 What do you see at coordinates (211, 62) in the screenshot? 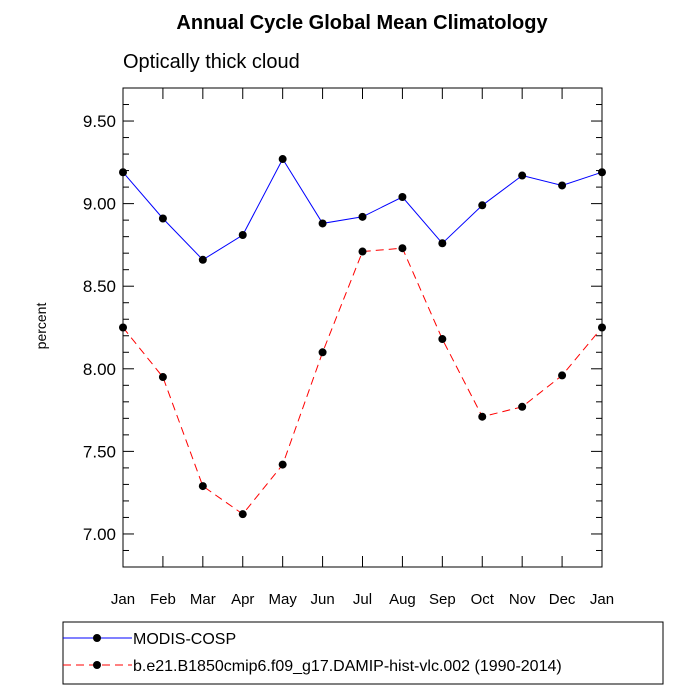
I see `chart-subtitle: Optically thick cloud` at bounding box center [211, 62].